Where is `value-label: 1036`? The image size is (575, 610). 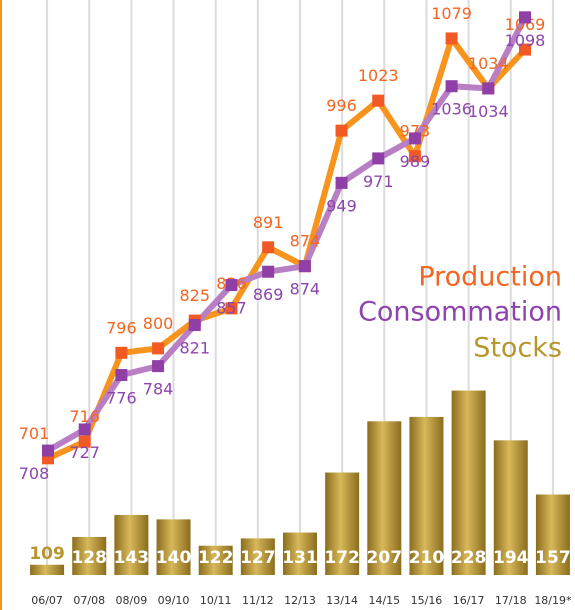 value-label: 1036 is located at coordinates (451, 109).